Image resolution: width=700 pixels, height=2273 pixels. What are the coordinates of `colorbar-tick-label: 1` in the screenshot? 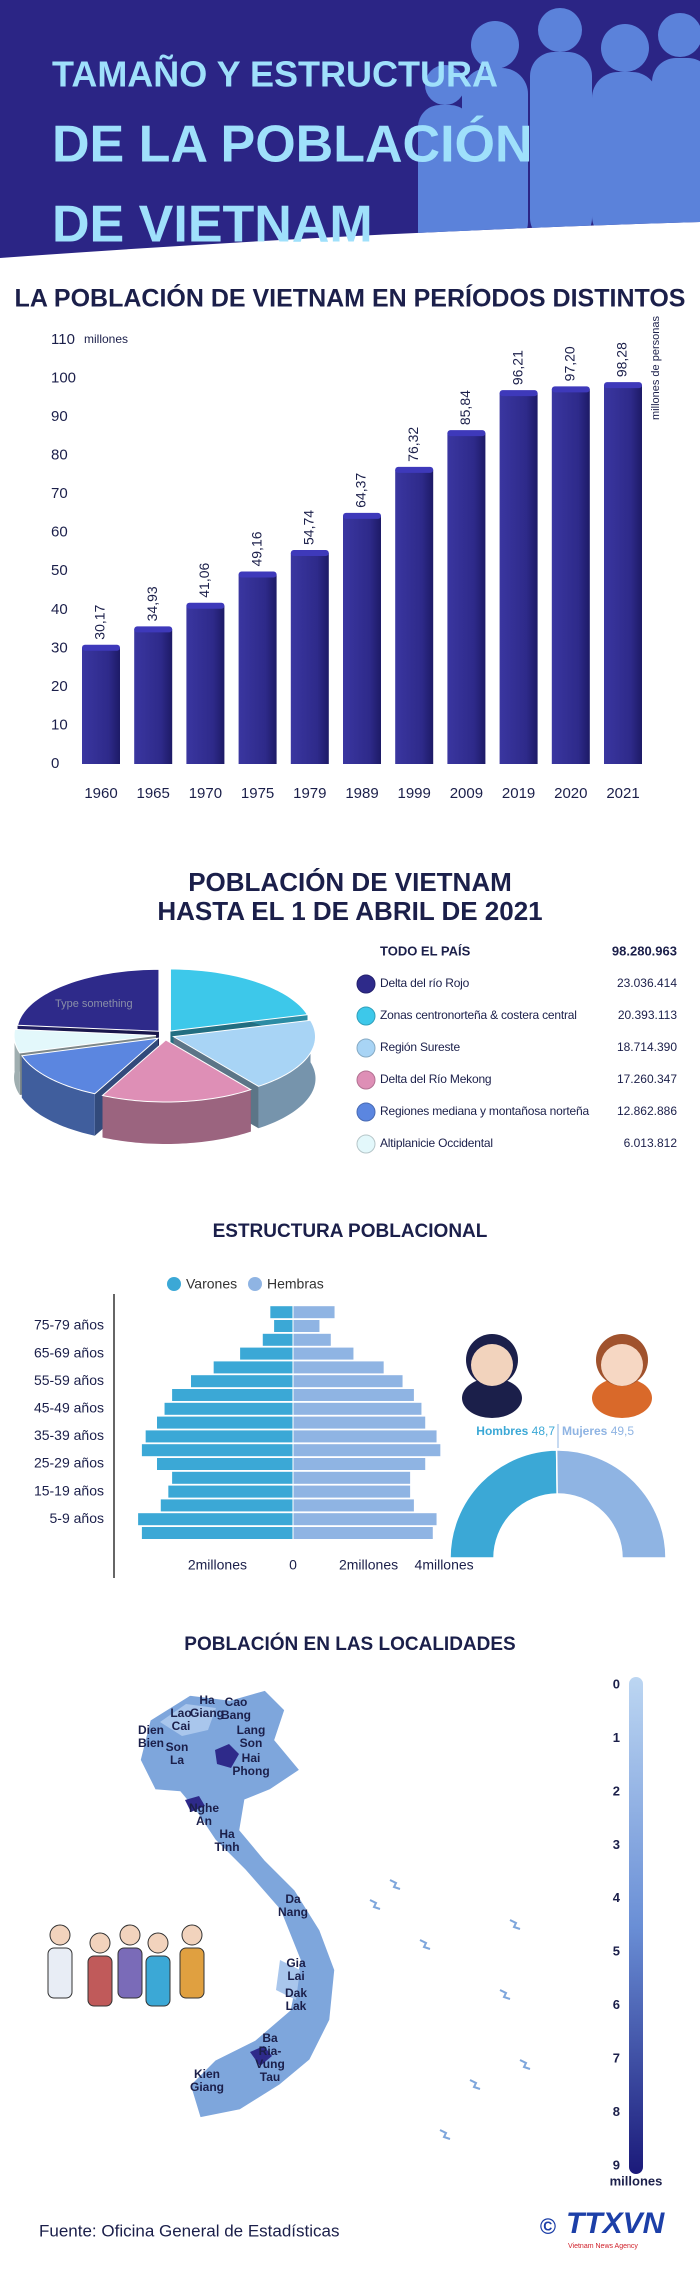 It's located at (616, 1737).